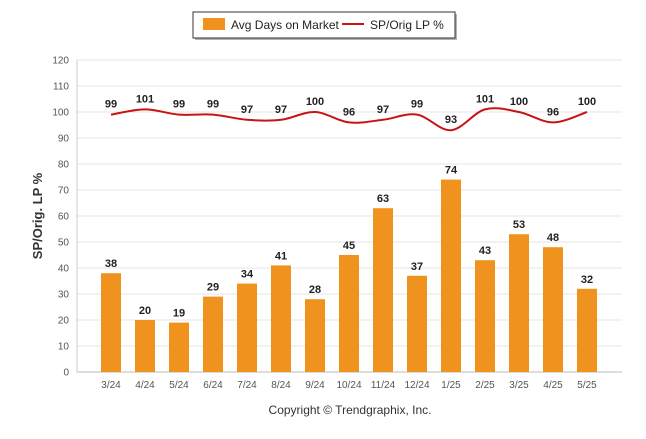  What do you see at coordinates (179, 314) in the screenshot?
I see `bar-value-label: 19` at bounding box center [179, 314].